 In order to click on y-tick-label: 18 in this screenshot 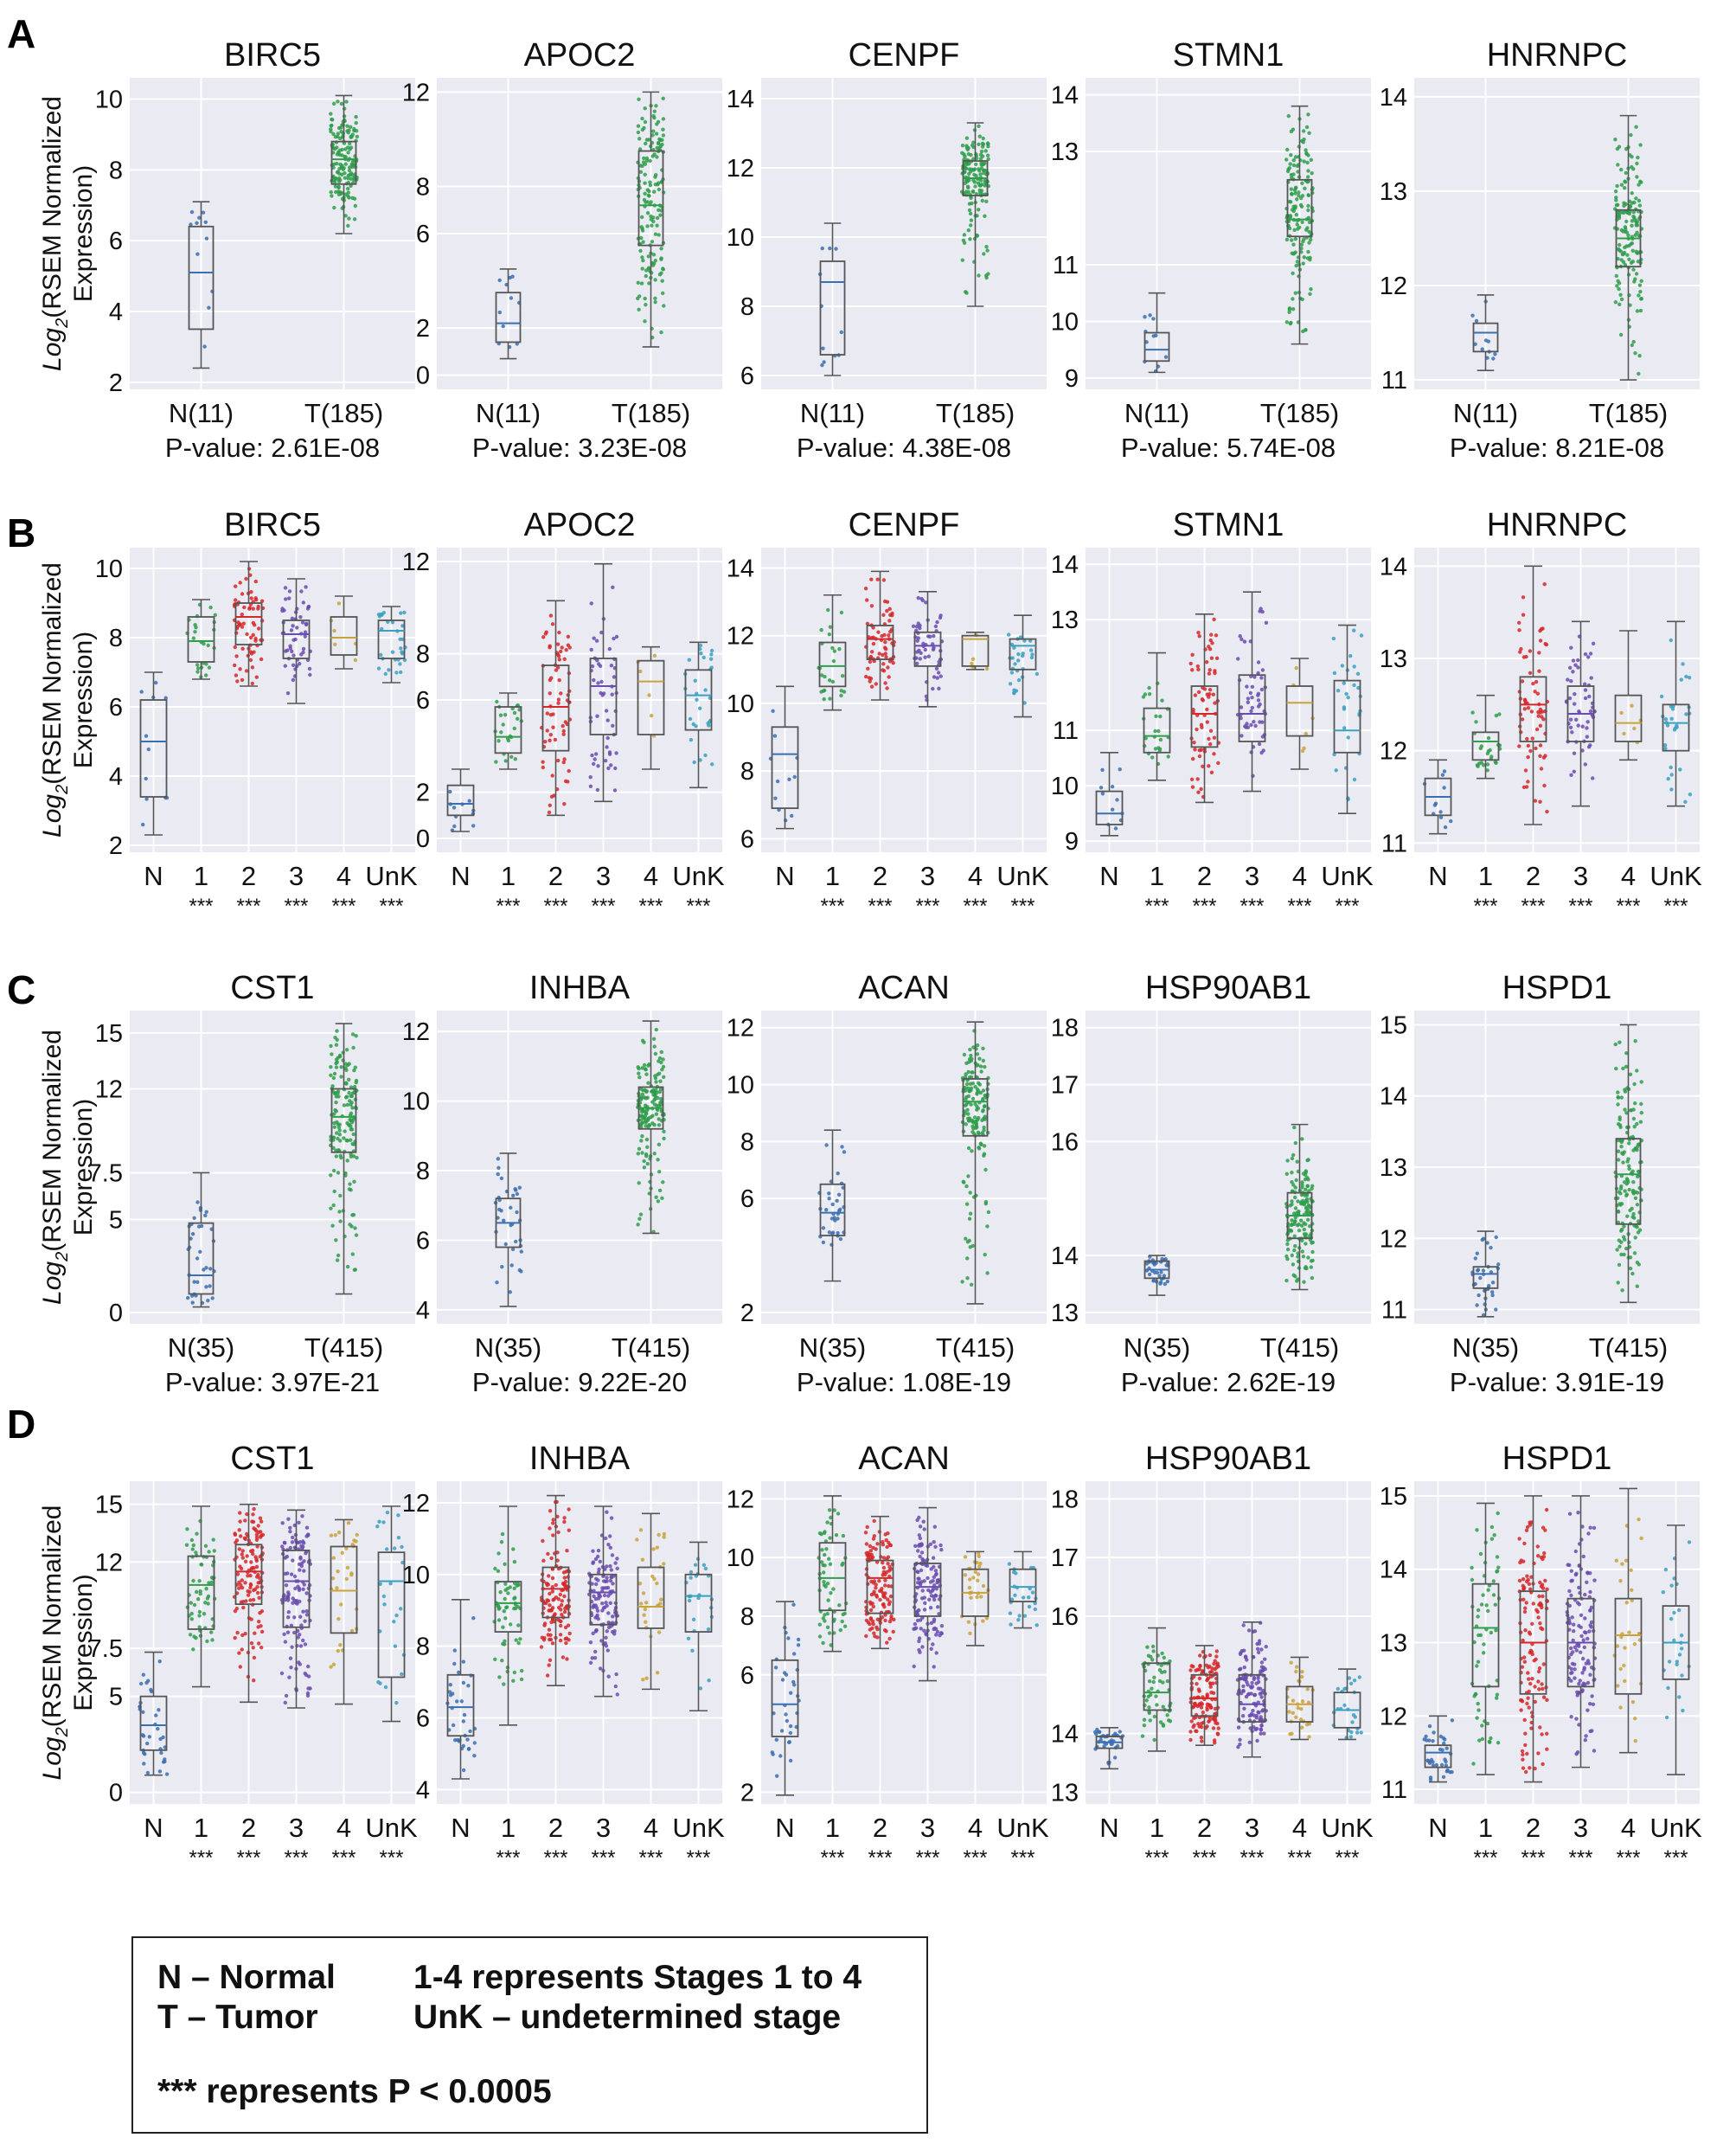, I will do `click(1065, 1029)`.